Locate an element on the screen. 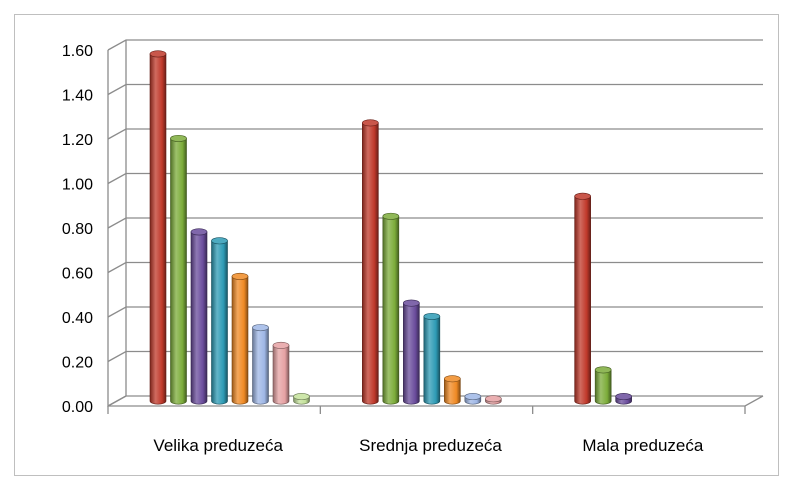  y-tick-label: 0.60 is located at coordinates (77, 274).